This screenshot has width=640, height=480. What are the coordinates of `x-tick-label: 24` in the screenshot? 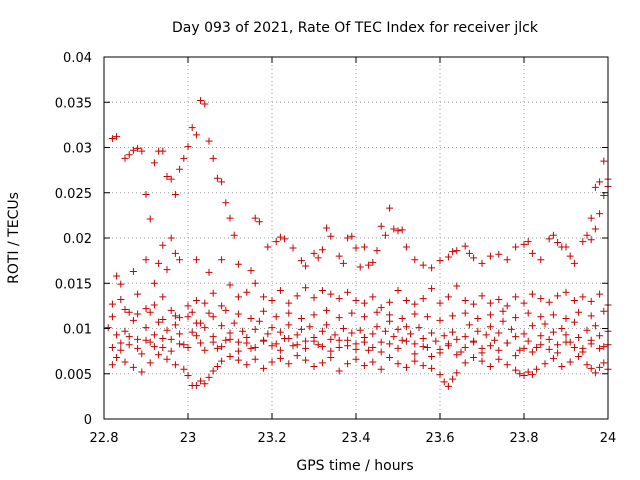 It's located at (608, 438).